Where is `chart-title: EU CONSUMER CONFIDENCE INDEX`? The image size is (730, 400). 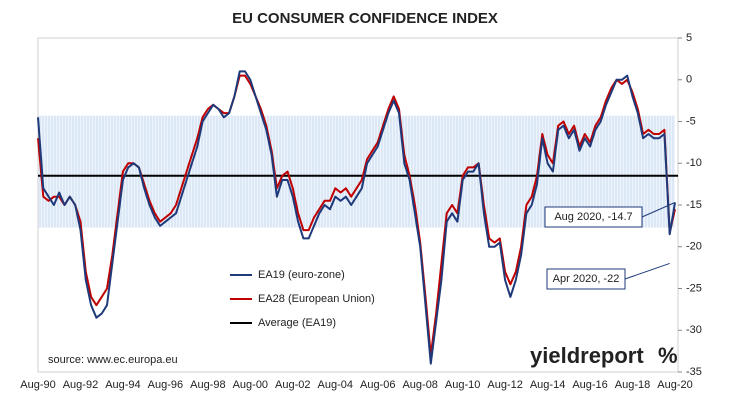
chart-title: EU CONSUMER CONFIDENCE INDEX is located at coordinates (365, 18).